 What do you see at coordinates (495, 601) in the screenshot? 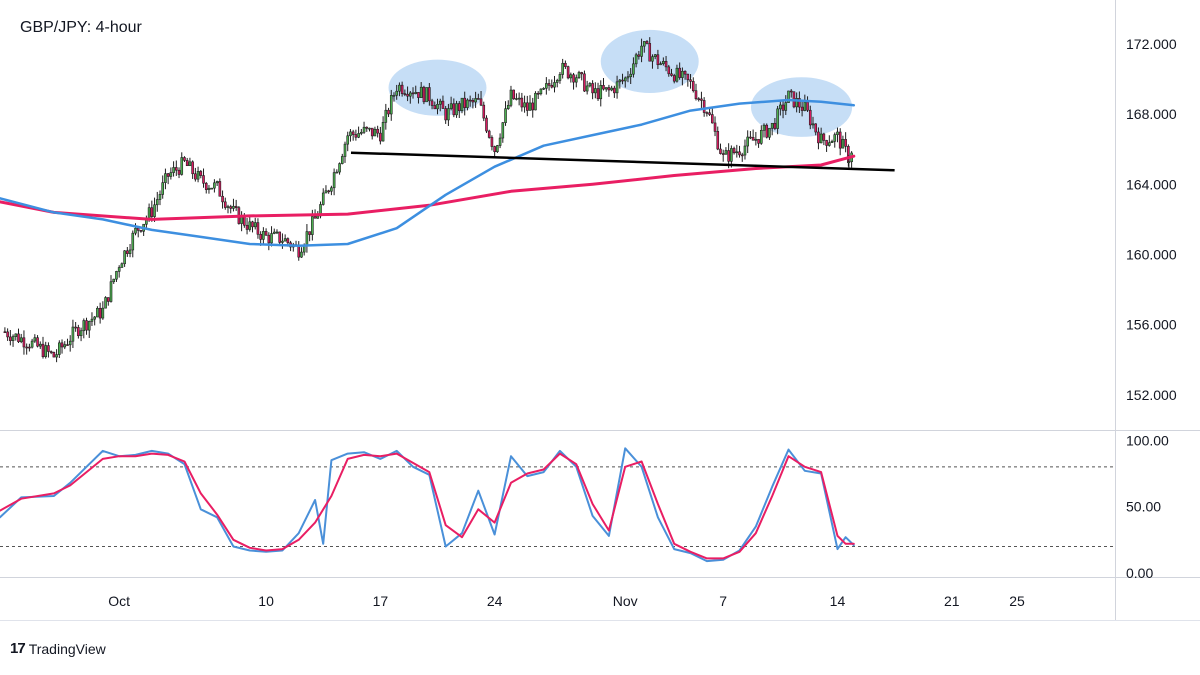
I see `time-tick-label: 24` at bounding box center [495, 601].